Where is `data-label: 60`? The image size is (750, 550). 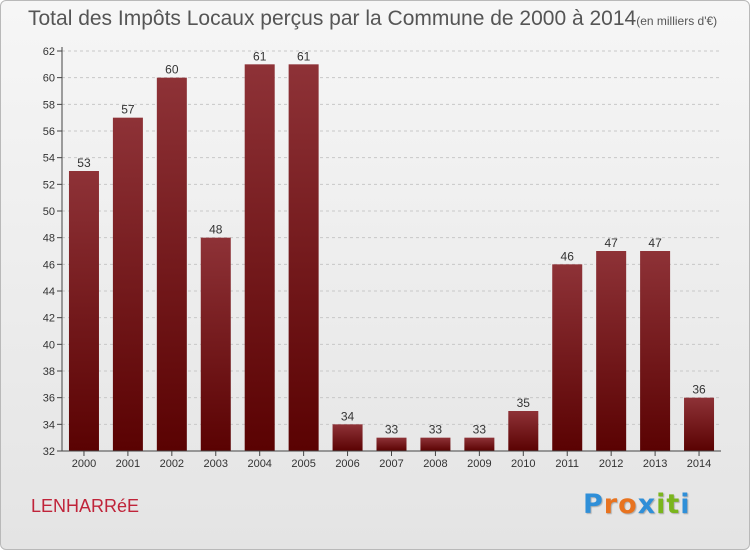
data-label: 60 is located at coordinates (172, 70).